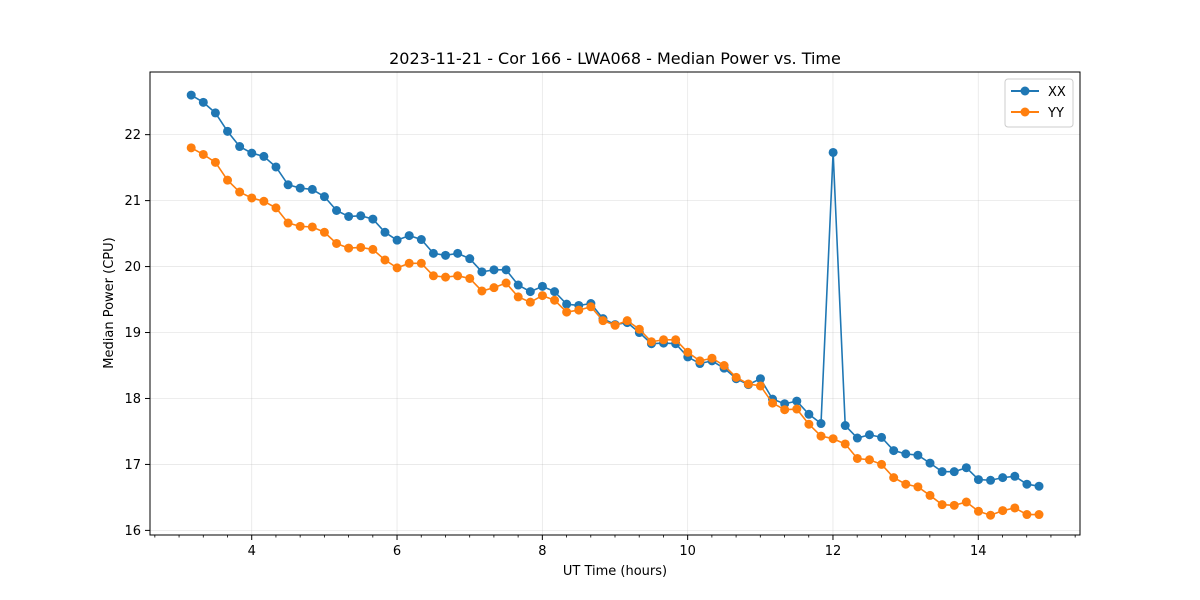  Describe the element at coordinates (109, 302) in the screenshot. I see `y-axis-label: Median Power (CPU)` at that location.